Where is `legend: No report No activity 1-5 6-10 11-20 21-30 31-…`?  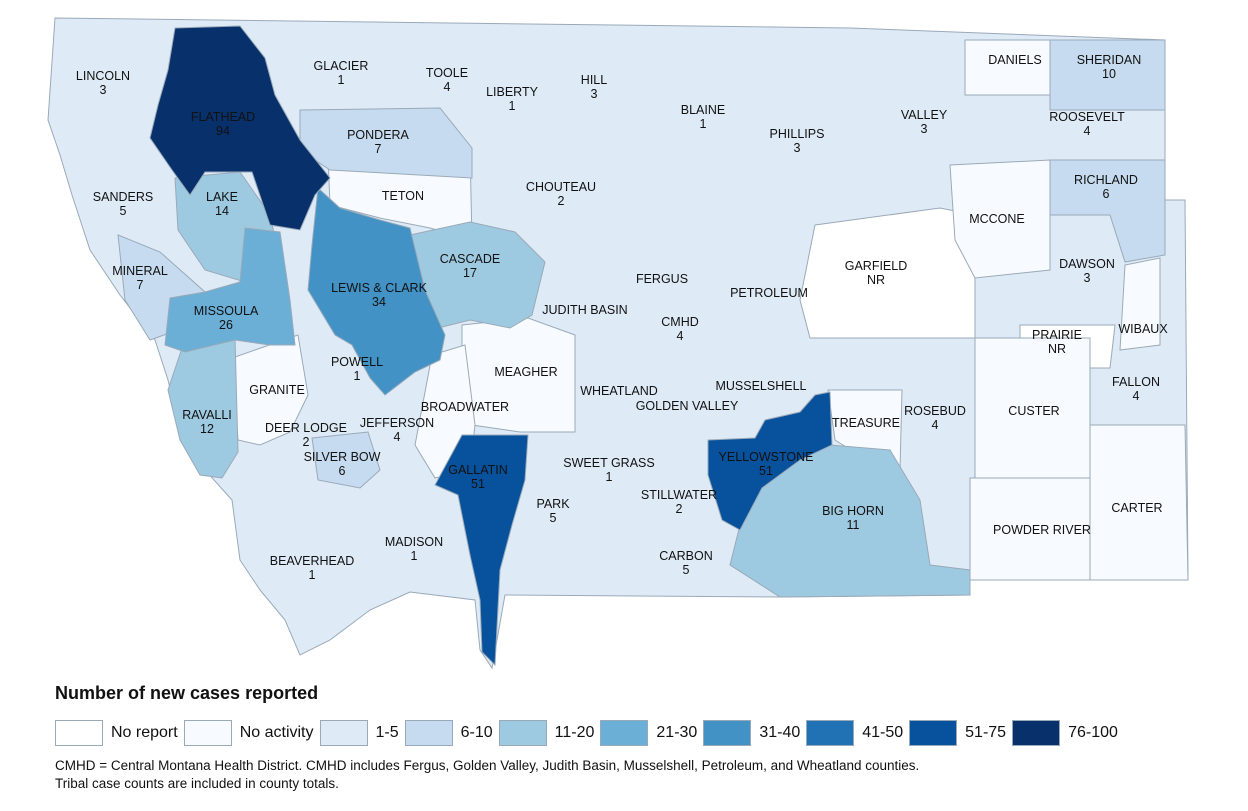 legend: No report No activity 1-5 6-10 11-20 21-30 31-… is located at coordinates (589, 733).